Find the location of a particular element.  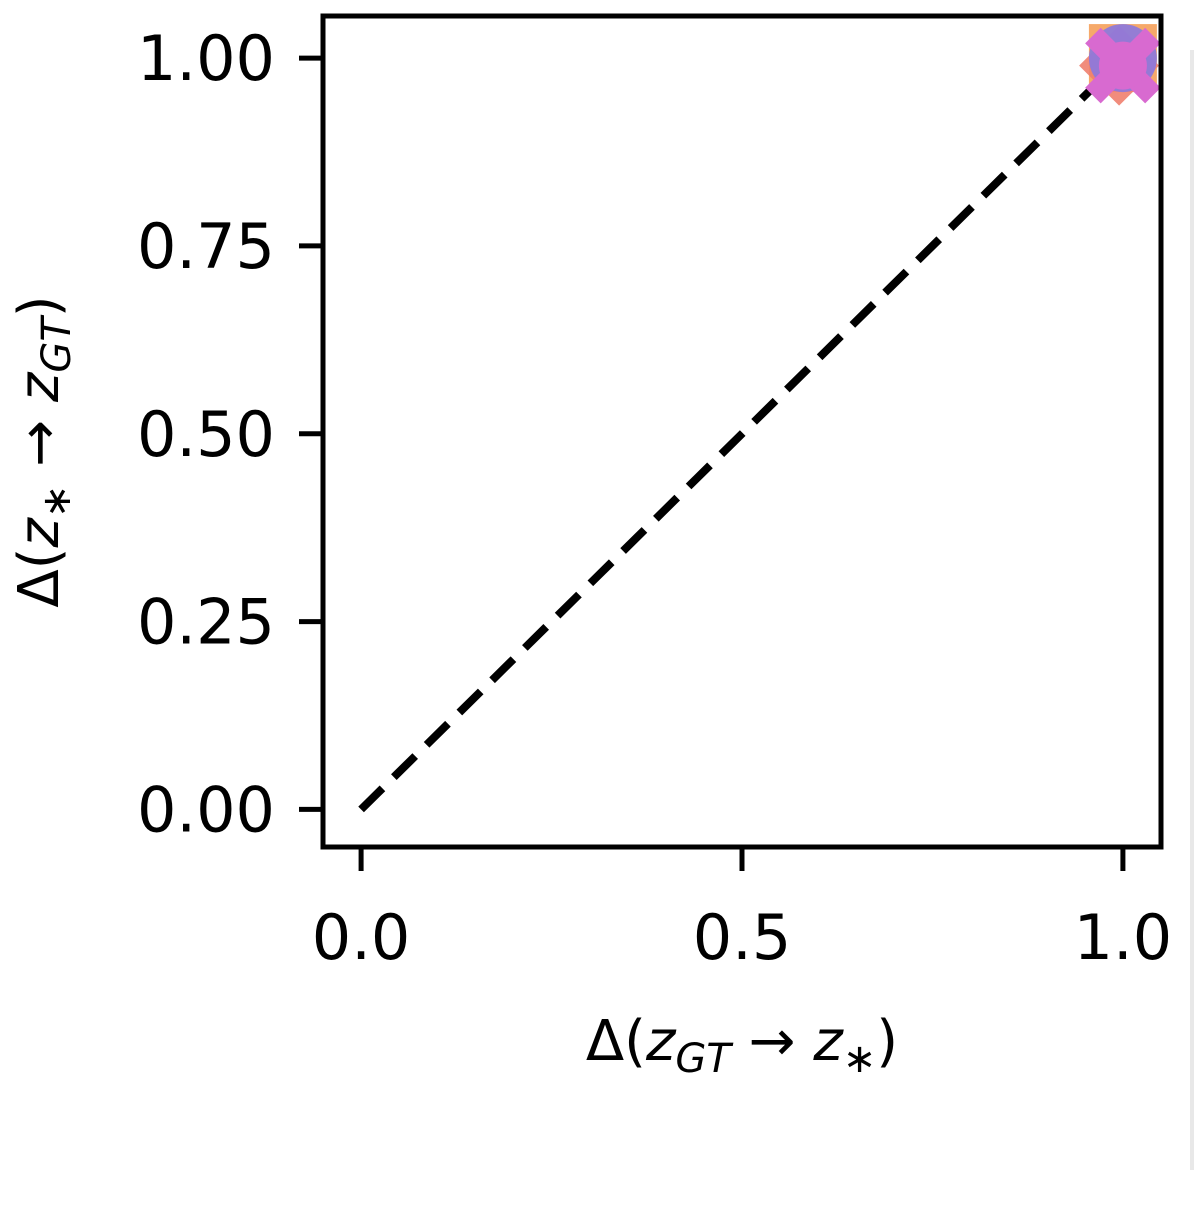

y-tick-label-3: 0.75 is located at coordinates (206, 246).